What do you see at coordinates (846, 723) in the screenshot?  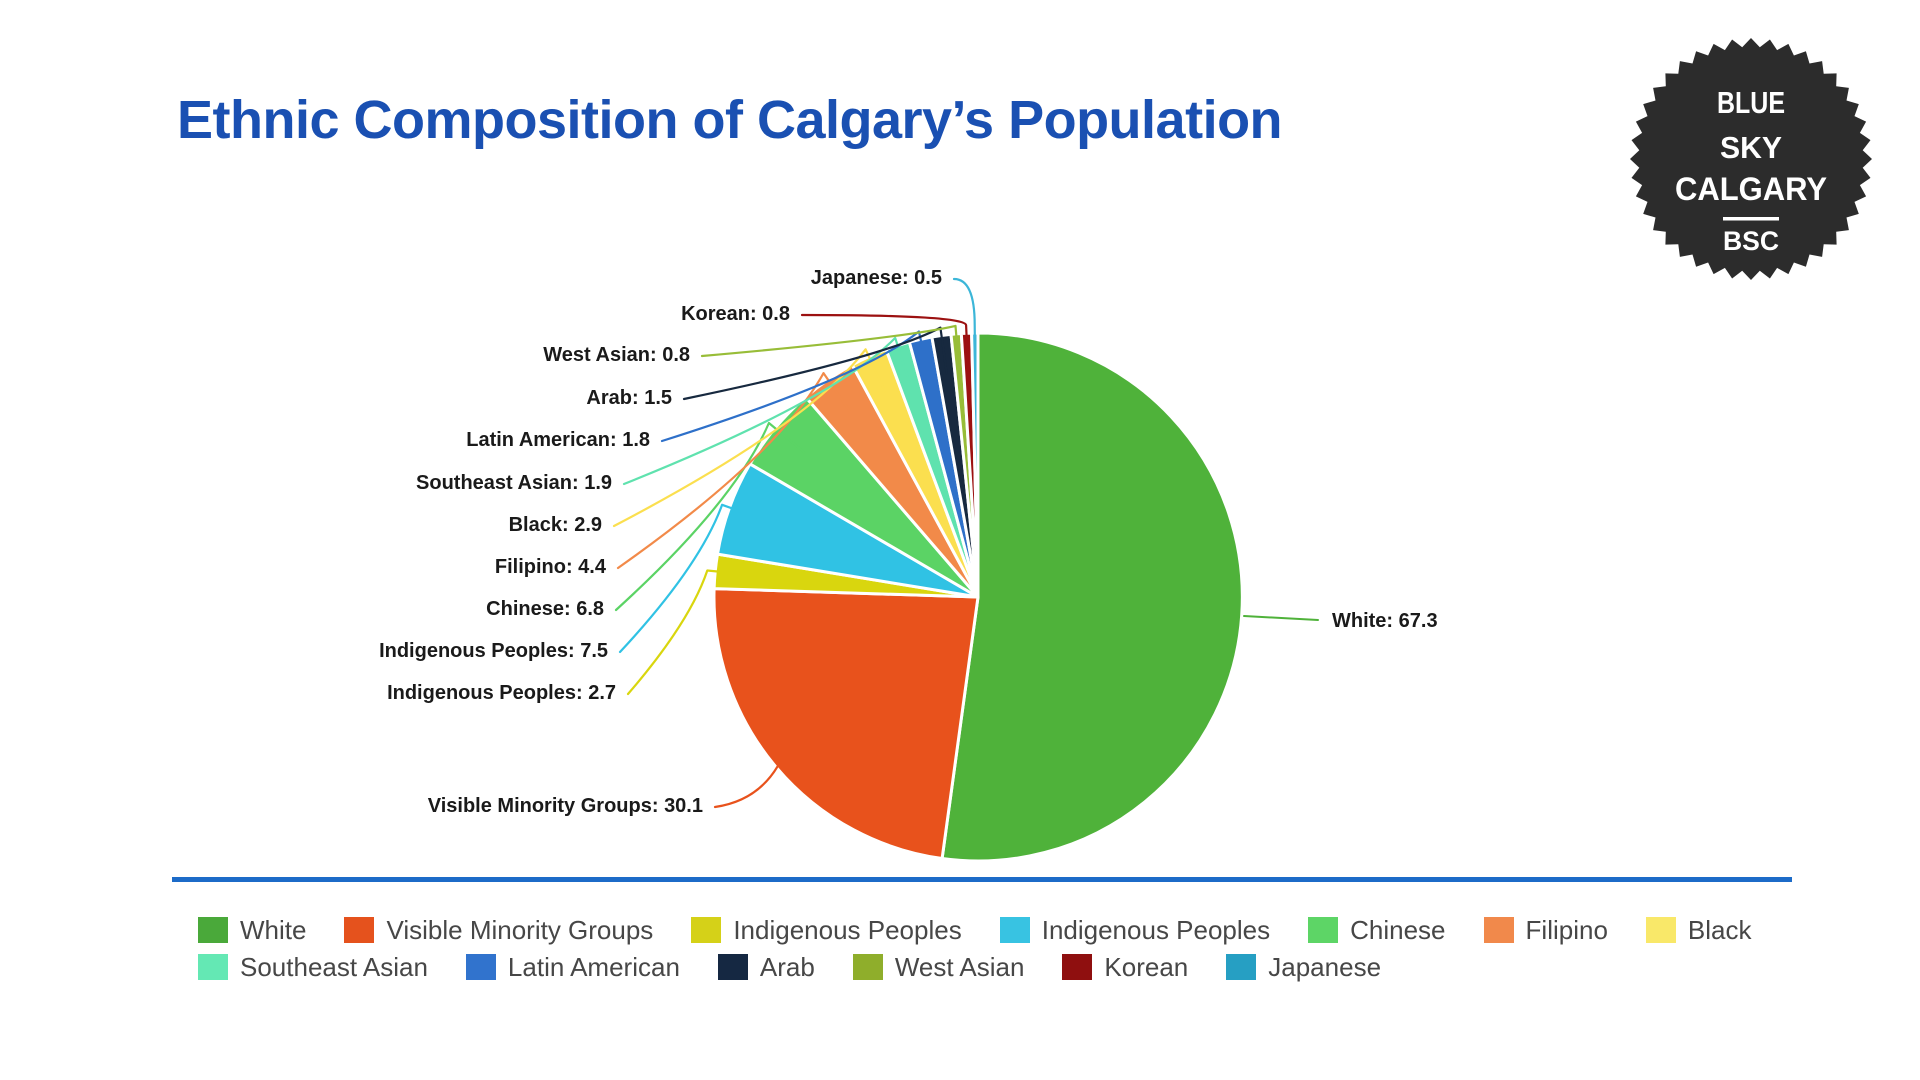 I see `pie-slice-visible-minority-groups-30.1` at bounding box center [846, 723].